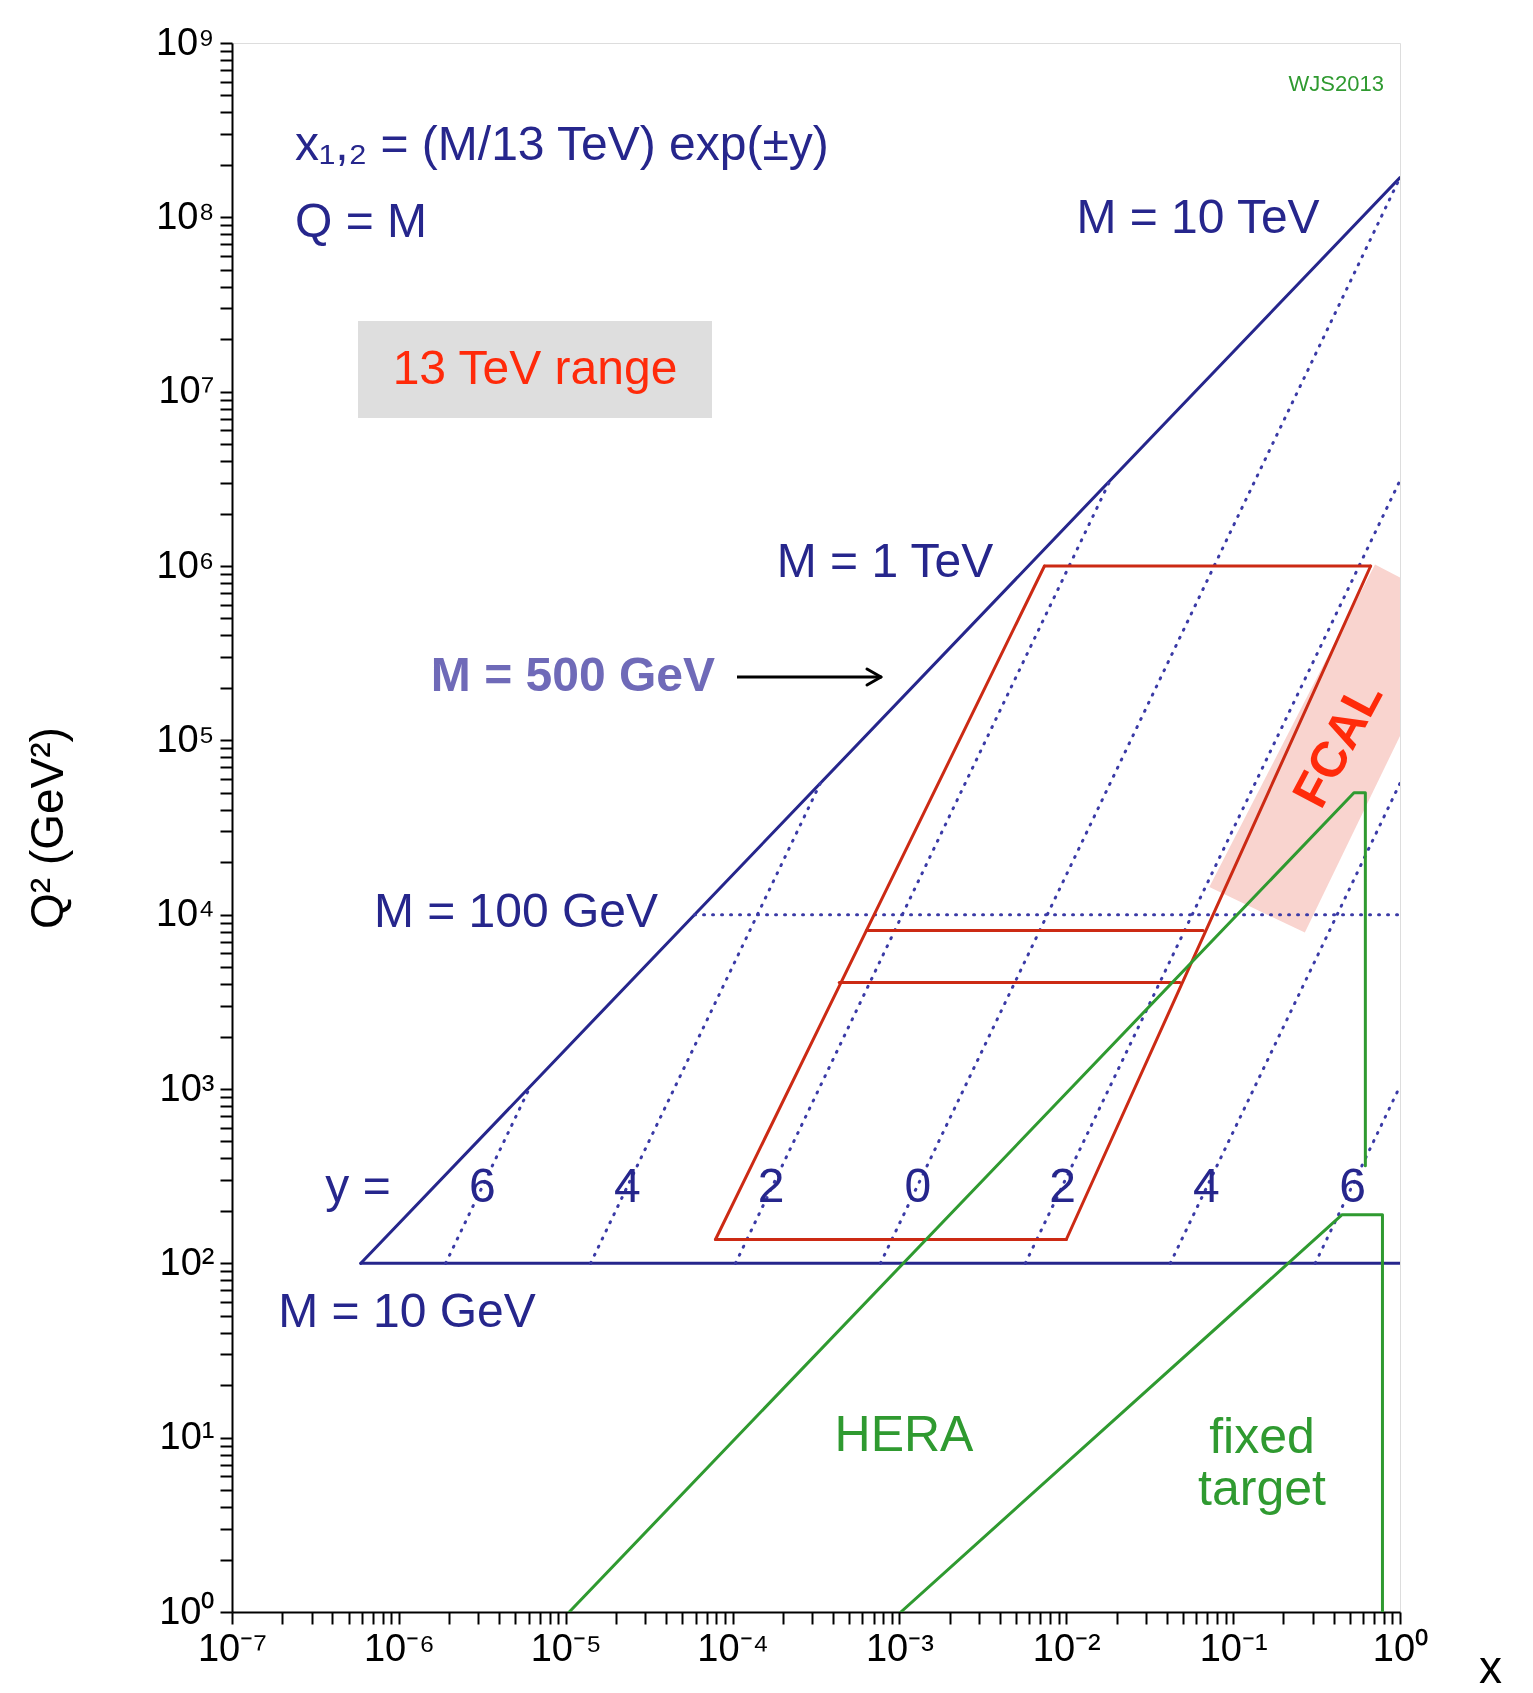 Image resolution: width=1533 pixels, height=1693 pixels. What do you see at coordinates (407, 1310) in the screenshot?
I see `annotation: M = 10 GeV` at bounding box center [407, 1310].